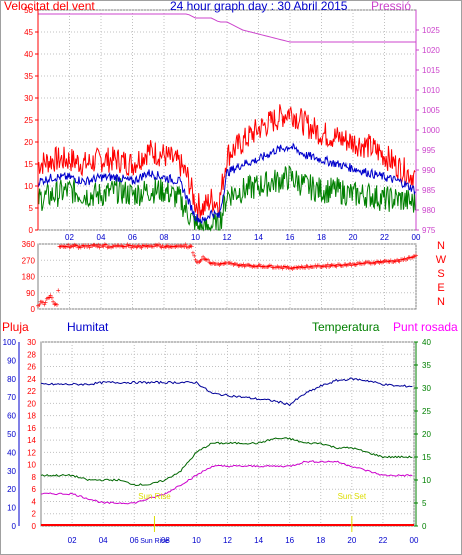 This screenshot has width=462, height=555. I want to click on humidity-x-tick-label: 10, so click(196, 540).